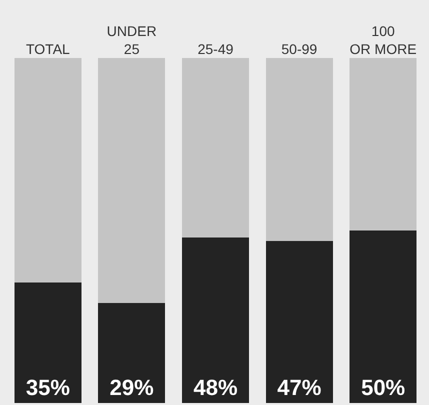  Describe the element at coordinates (299, 49) in the screenshot. I see `x-tick-label: 50-99` at that location.